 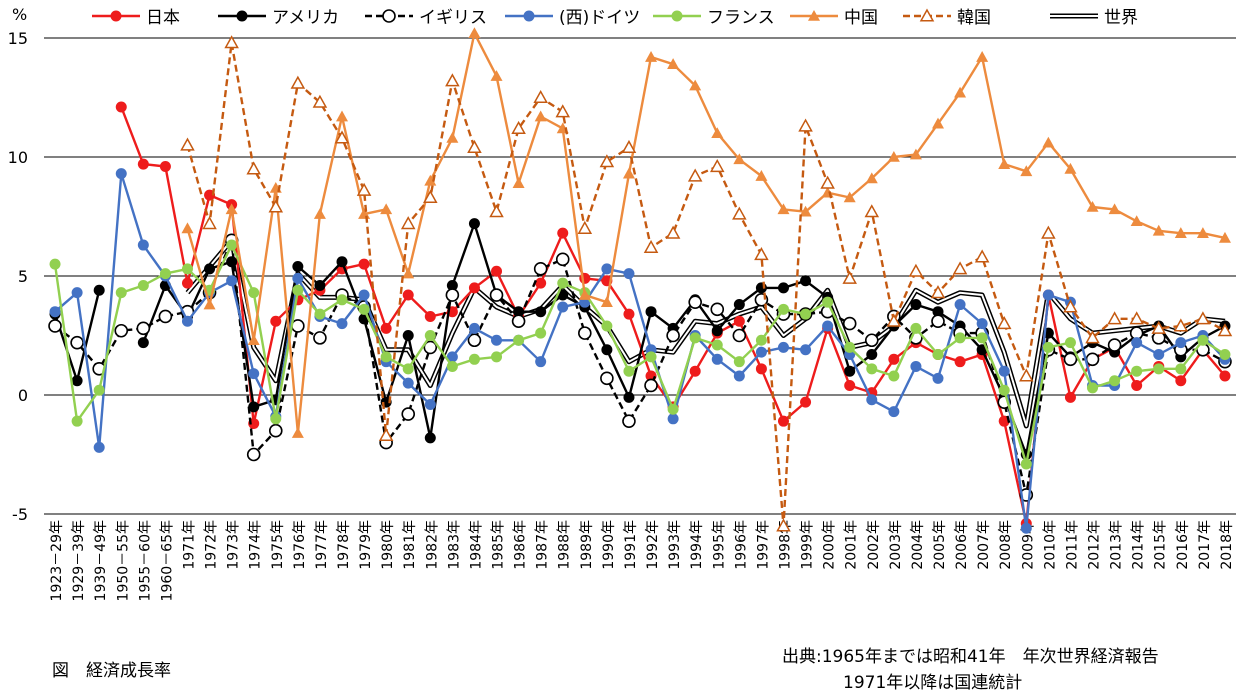 I want to click on x-tick-label: 1977年, so click(x=322, y=545).